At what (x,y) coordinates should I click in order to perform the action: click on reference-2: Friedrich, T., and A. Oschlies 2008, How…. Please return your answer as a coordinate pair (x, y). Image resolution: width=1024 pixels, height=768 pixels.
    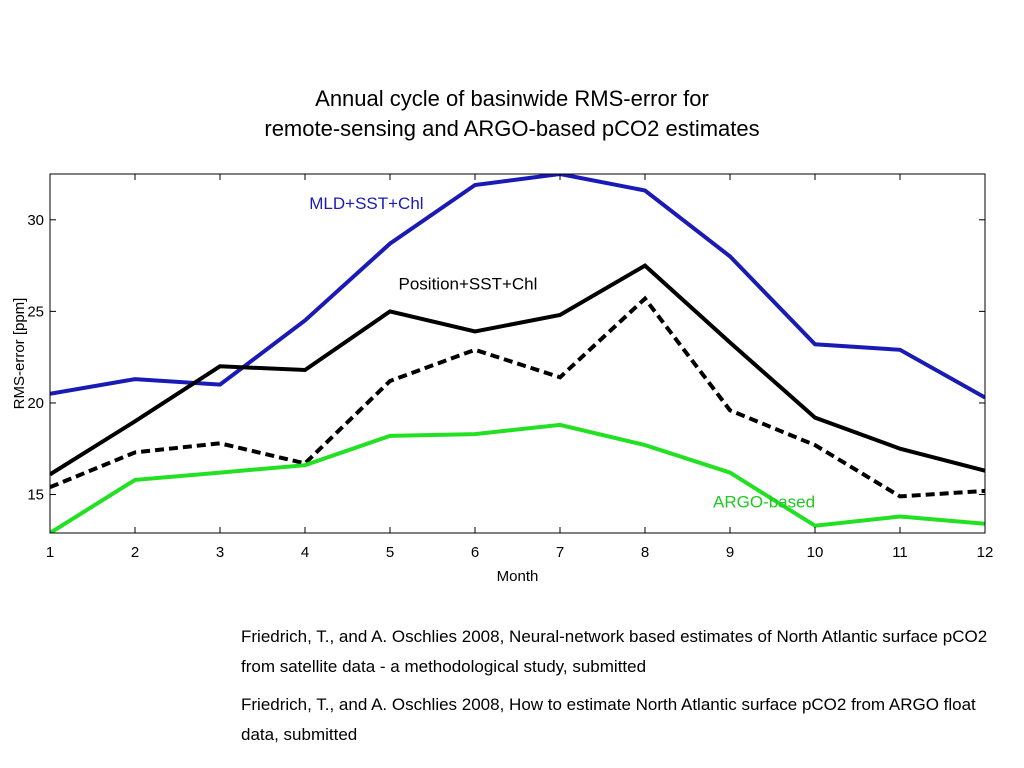
    Looking at the image, I should click on (608, 719).